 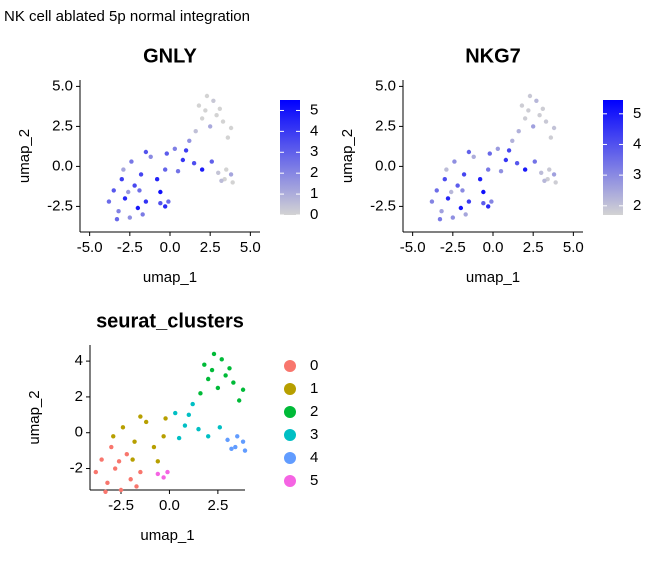 What do you see at coordinates (314, 130) in the screenshot?
I see `colorbar-label: 4` at bounding box center [314, 130].